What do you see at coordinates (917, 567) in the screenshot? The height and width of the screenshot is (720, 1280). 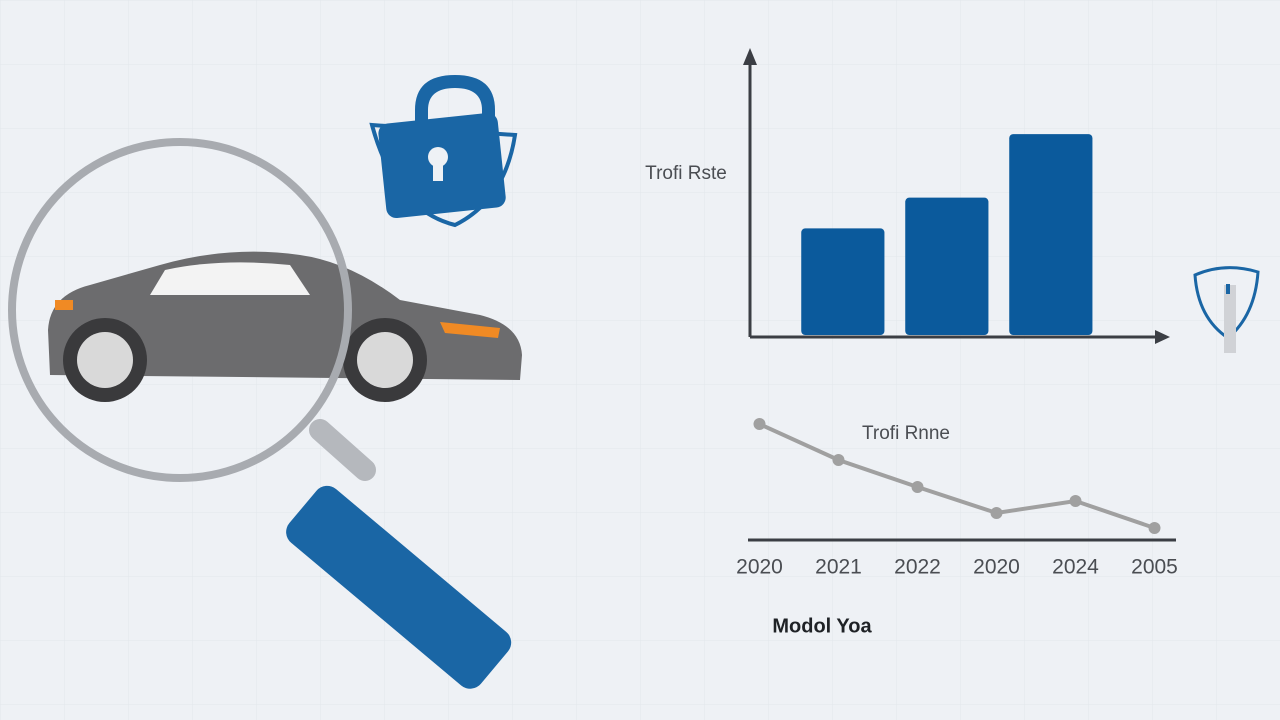 I see `x-tick-label: 2022` at bounding box center [917, 567].